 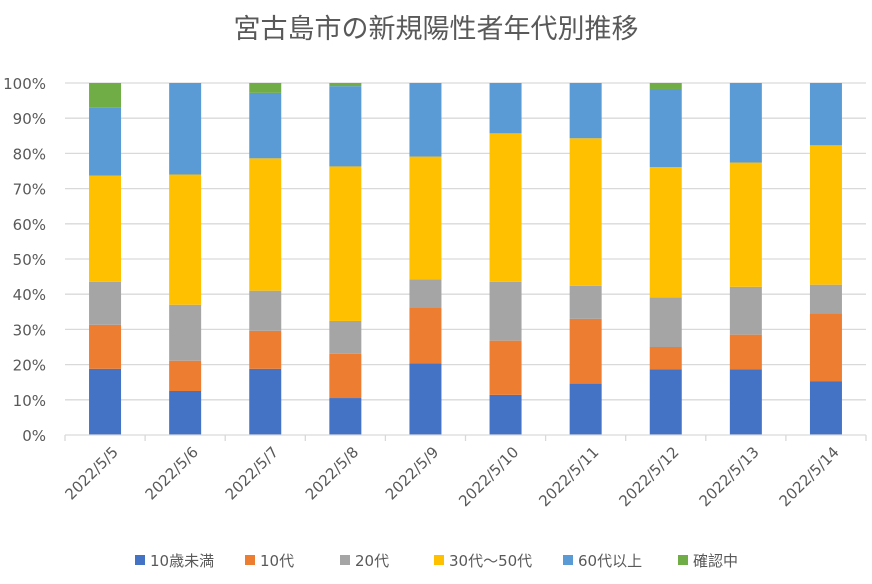 What do you see at coordinates (29, 330) in the screenshot?
I see `y-tick-label: 30%` at bounding box center [29, 330].